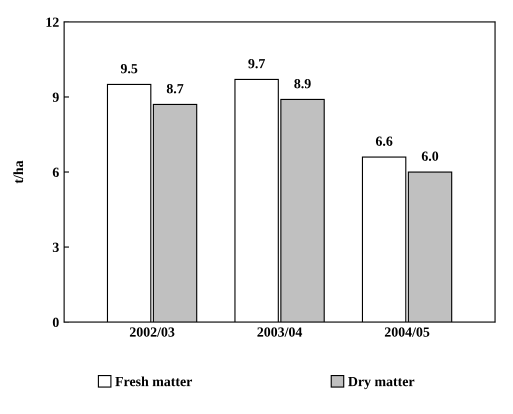 Image resolution: width=513 pixels, height=414 pixels. What do you see at coordinates (18, 172) in the screenshot?
I see `y-axis-title: t/ha` at bounding box center [18, 172].